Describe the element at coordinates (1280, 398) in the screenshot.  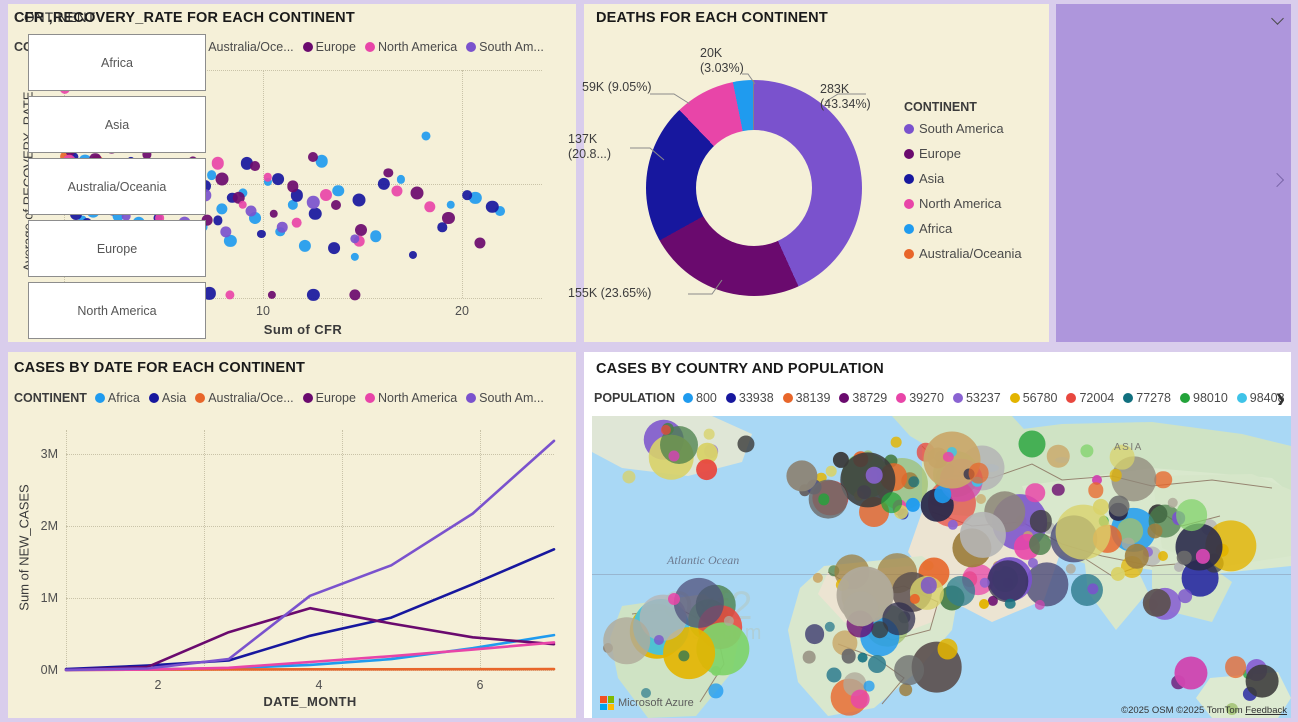
I see `legend-more-chevron-icon: ❯` at that location.